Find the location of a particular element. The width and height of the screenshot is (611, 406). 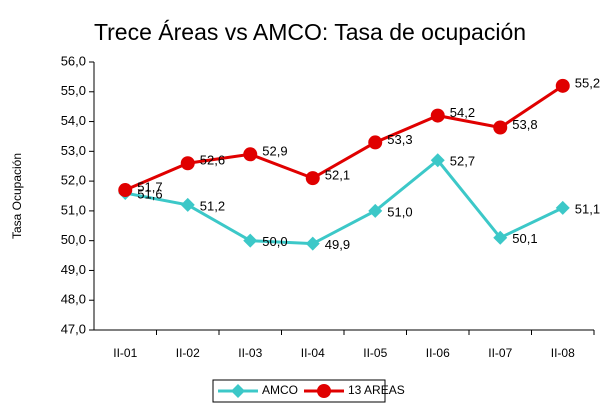

y-tick-label: 52,0 is located at coordinates (73, 180).